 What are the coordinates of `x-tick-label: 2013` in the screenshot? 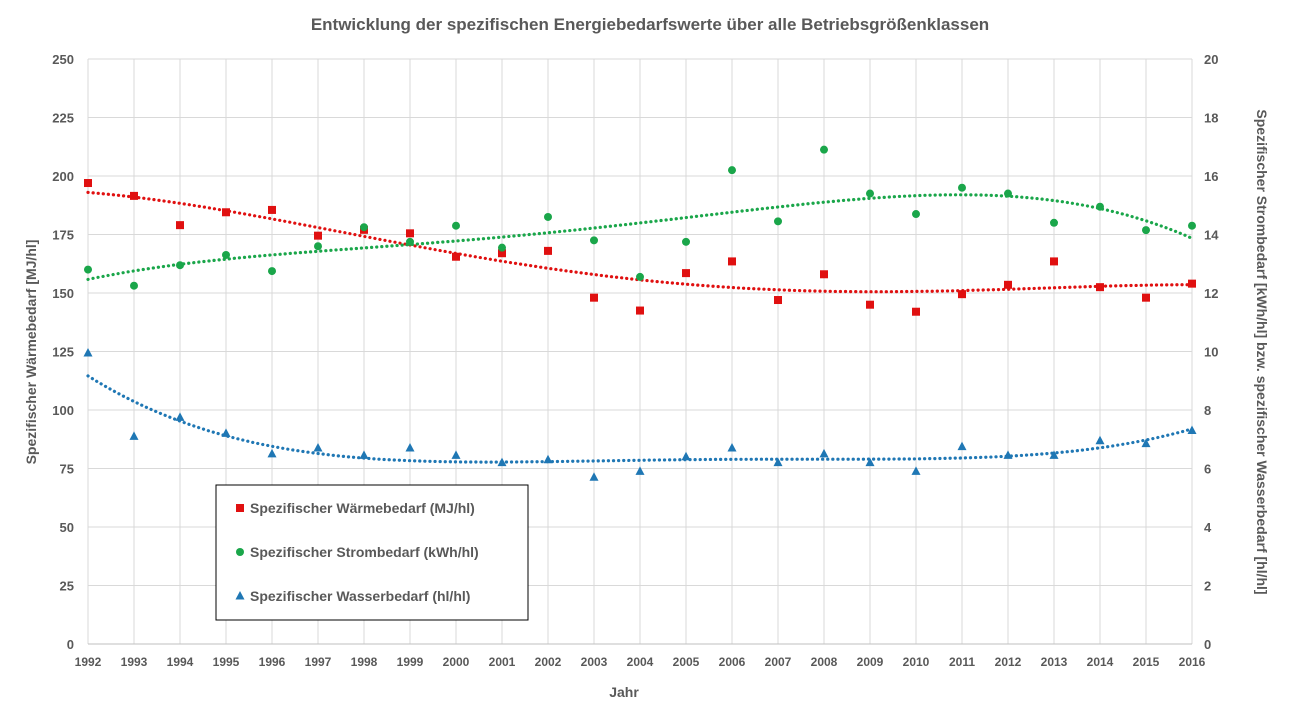 It's located at (1054, 662).